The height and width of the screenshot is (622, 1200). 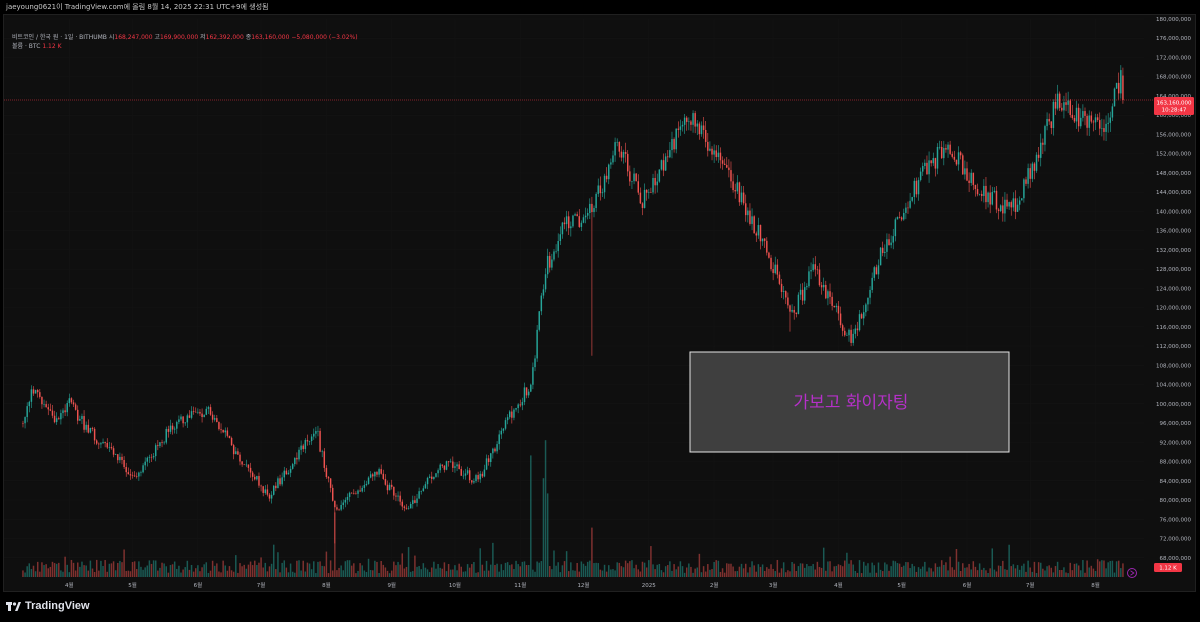 I want to click on legend-volume-value: 1.12 K, so click(x=52, y=46).